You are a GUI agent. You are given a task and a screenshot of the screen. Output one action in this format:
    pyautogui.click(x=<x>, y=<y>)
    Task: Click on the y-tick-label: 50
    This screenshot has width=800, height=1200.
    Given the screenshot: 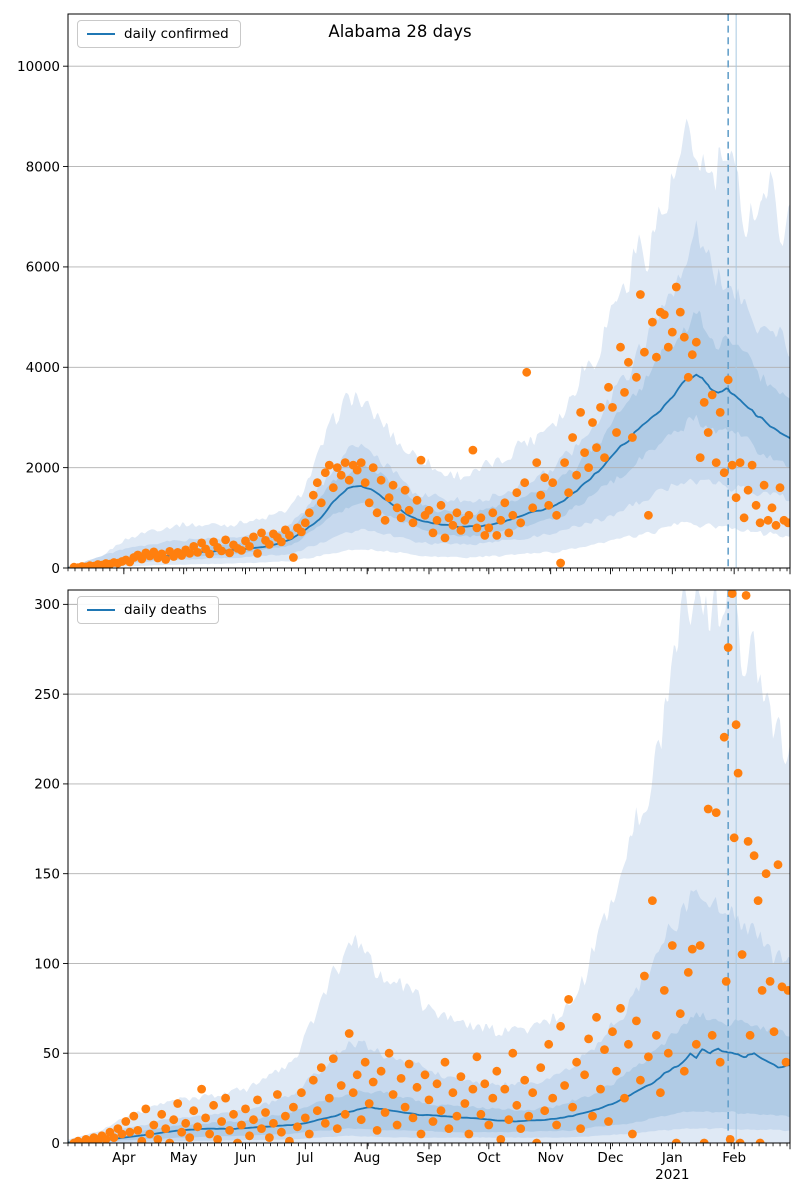 What is the action you would take?
    pyautogui.click(x=51, y=1054)
    